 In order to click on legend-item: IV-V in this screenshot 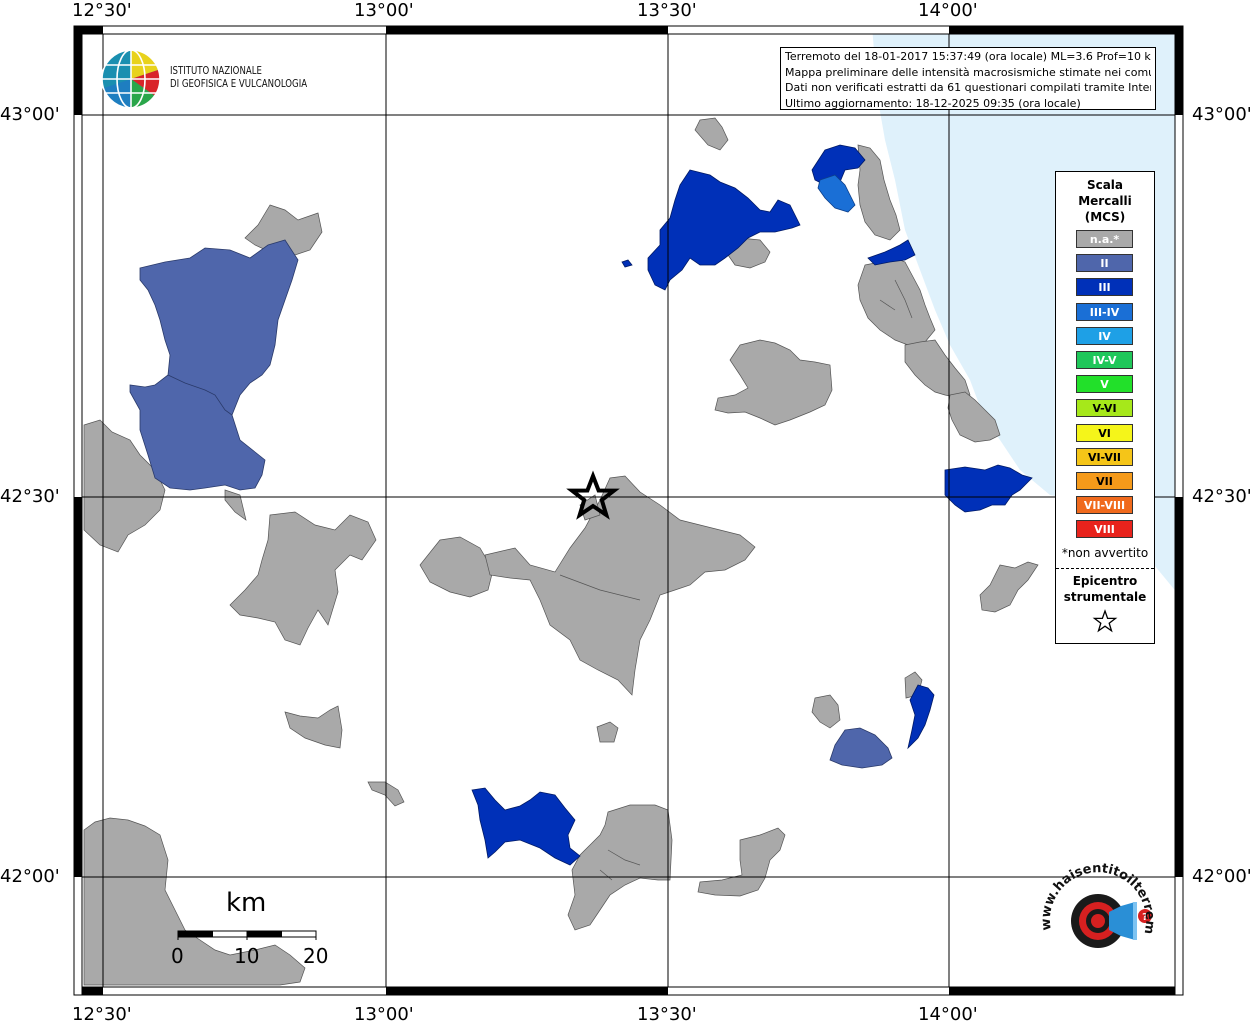, I will do `click(1104, 360)`.